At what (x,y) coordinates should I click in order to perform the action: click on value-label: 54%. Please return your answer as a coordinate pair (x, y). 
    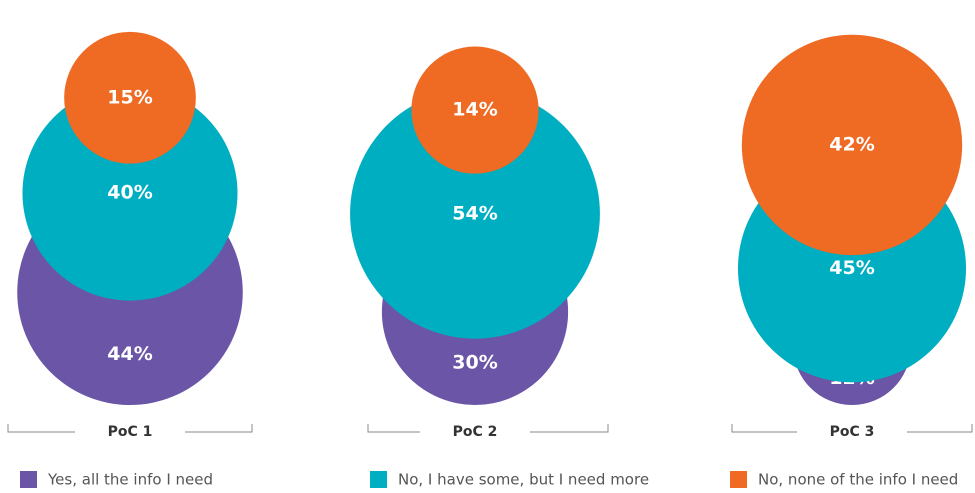
    Looking at the image, I should click on (474, 213).